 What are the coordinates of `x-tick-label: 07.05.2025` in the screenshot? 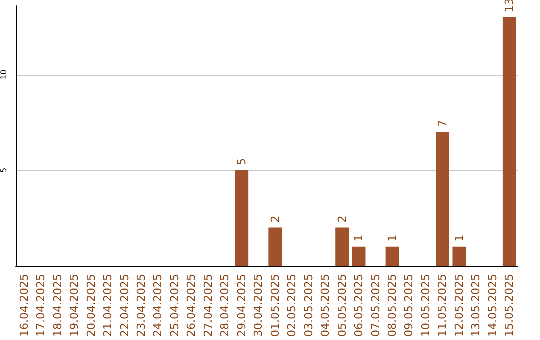 It's located at (375, 306).